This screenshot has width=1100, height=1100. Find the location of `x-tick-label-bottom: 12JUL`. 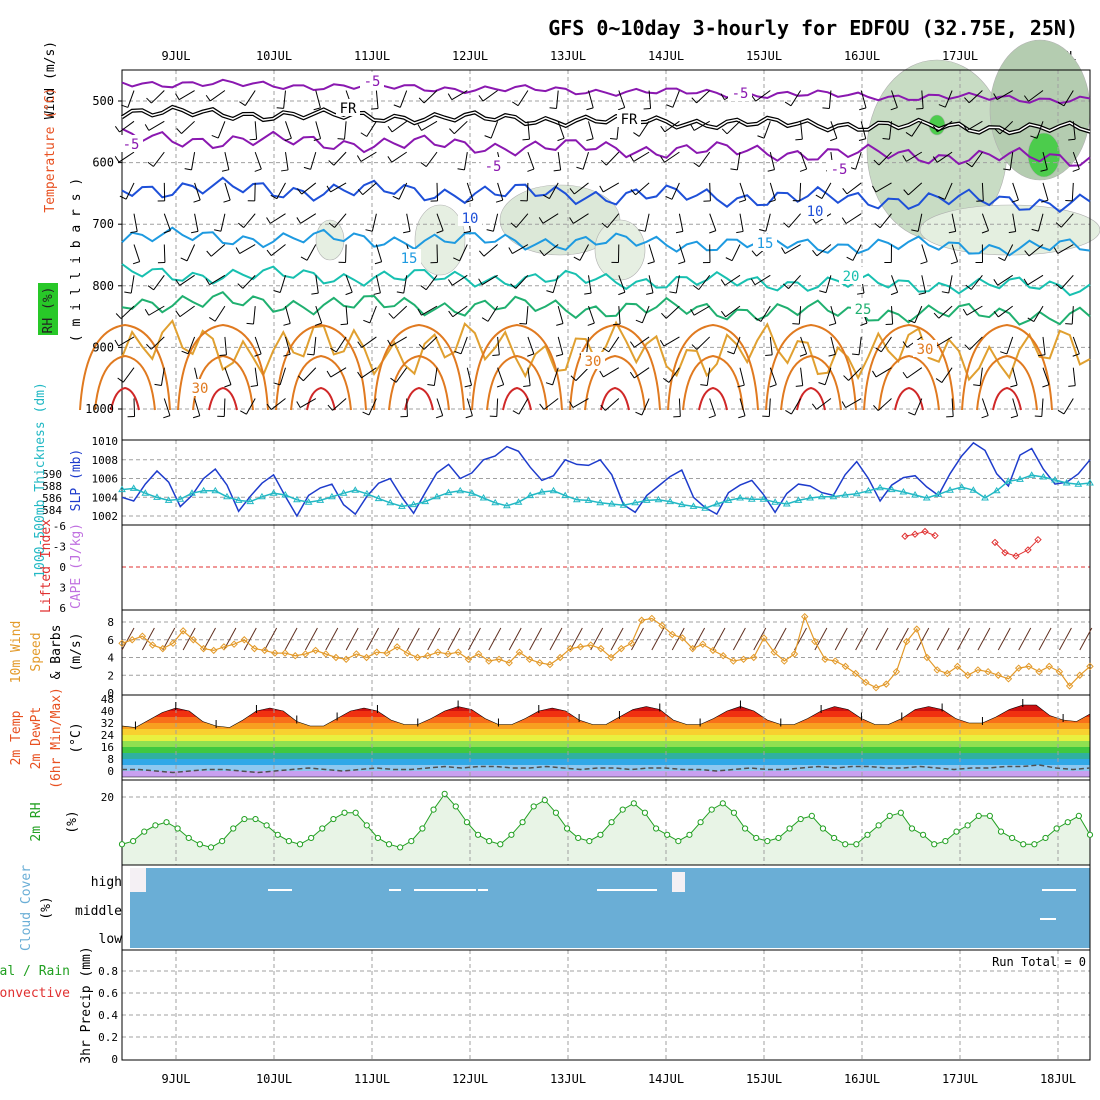

x-tick-label-bottom: 12JUL is located at coordinates (470, 1079).